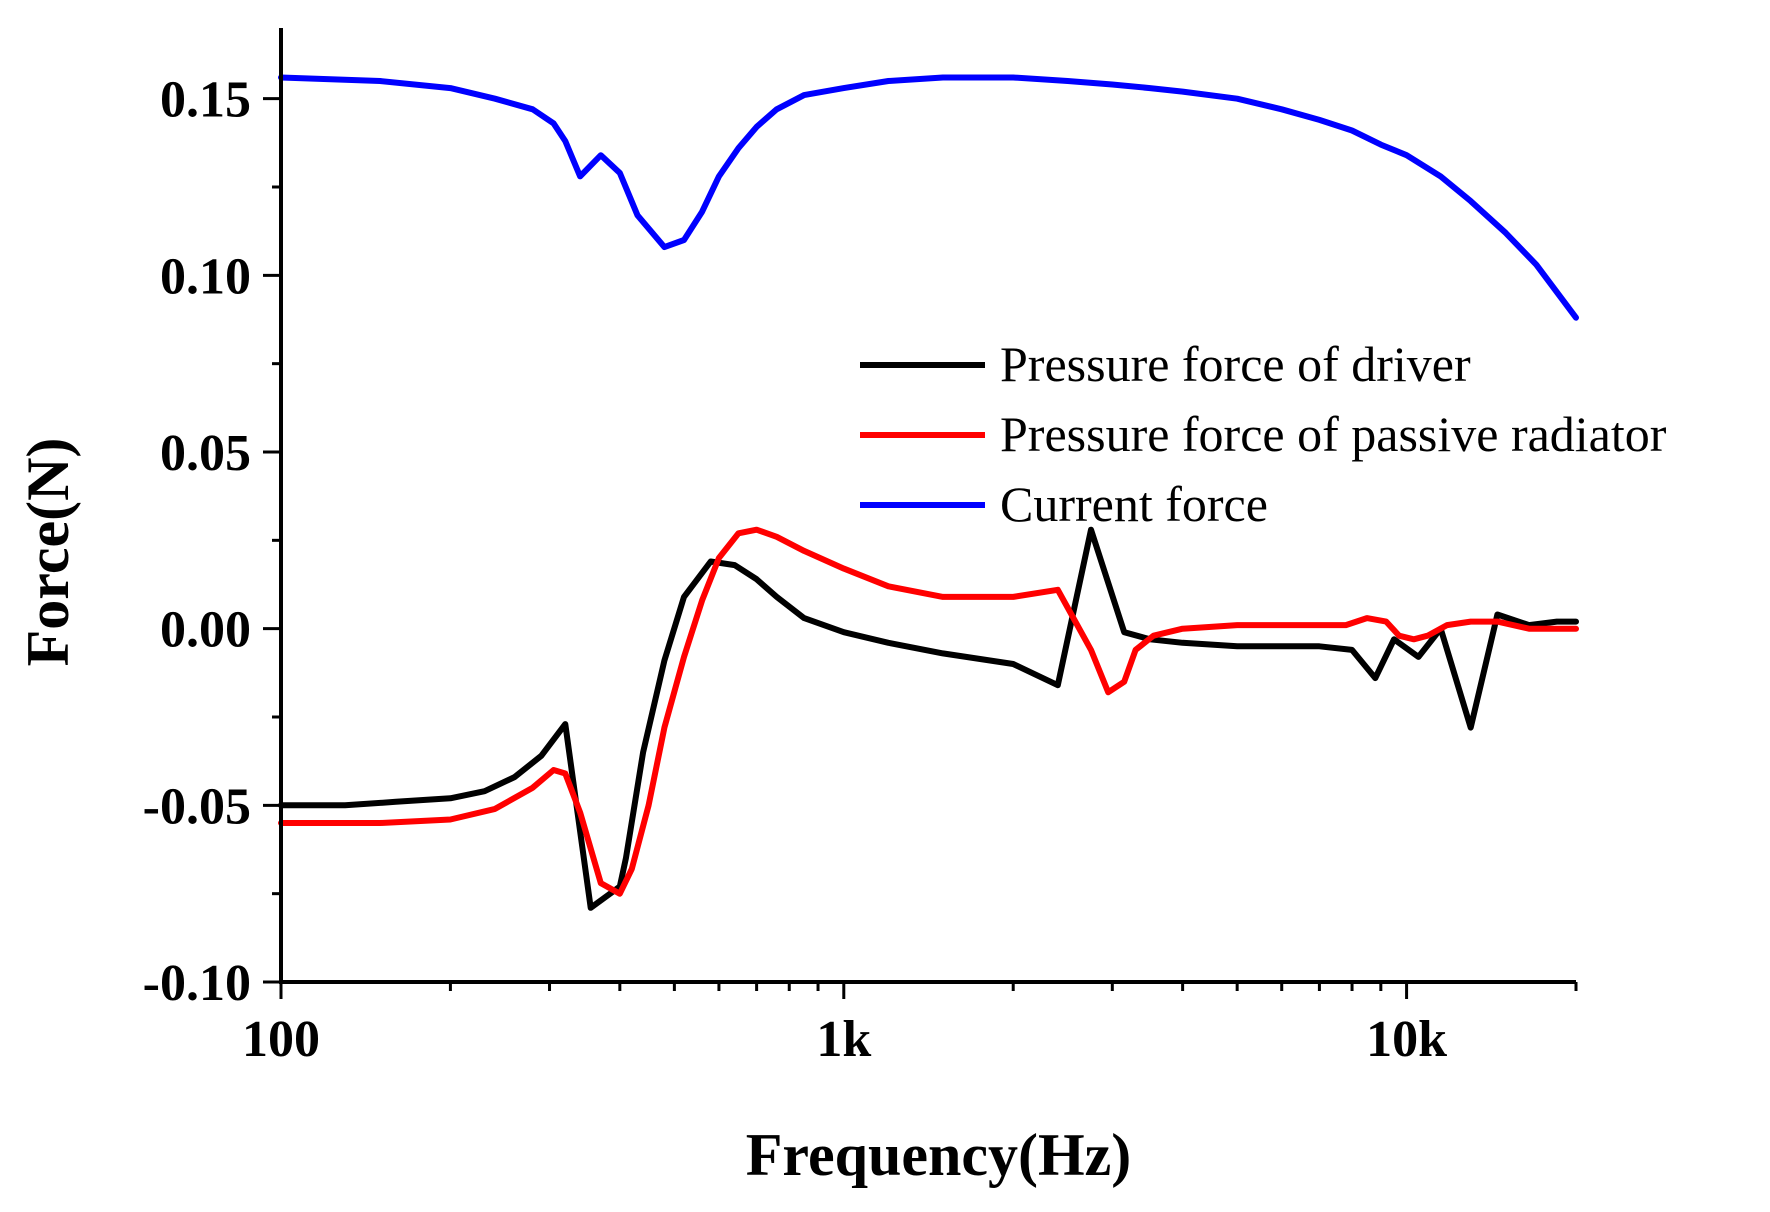 The height and width of the screenshot is (1212, 1770). What do you see at coordinates (205, 453) in the screenshot?
I see `y-tick-label: 0.05` at bounding box center [205, 453].